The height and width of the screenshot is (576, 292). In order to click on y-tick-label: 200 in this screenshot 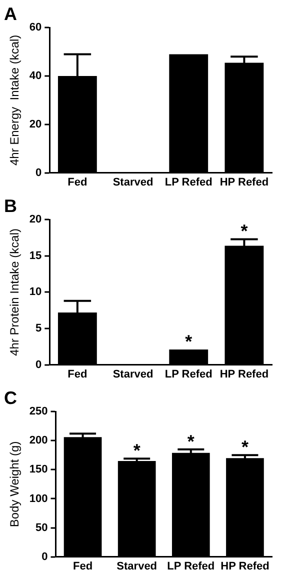, I will do `click(38, 440)`.